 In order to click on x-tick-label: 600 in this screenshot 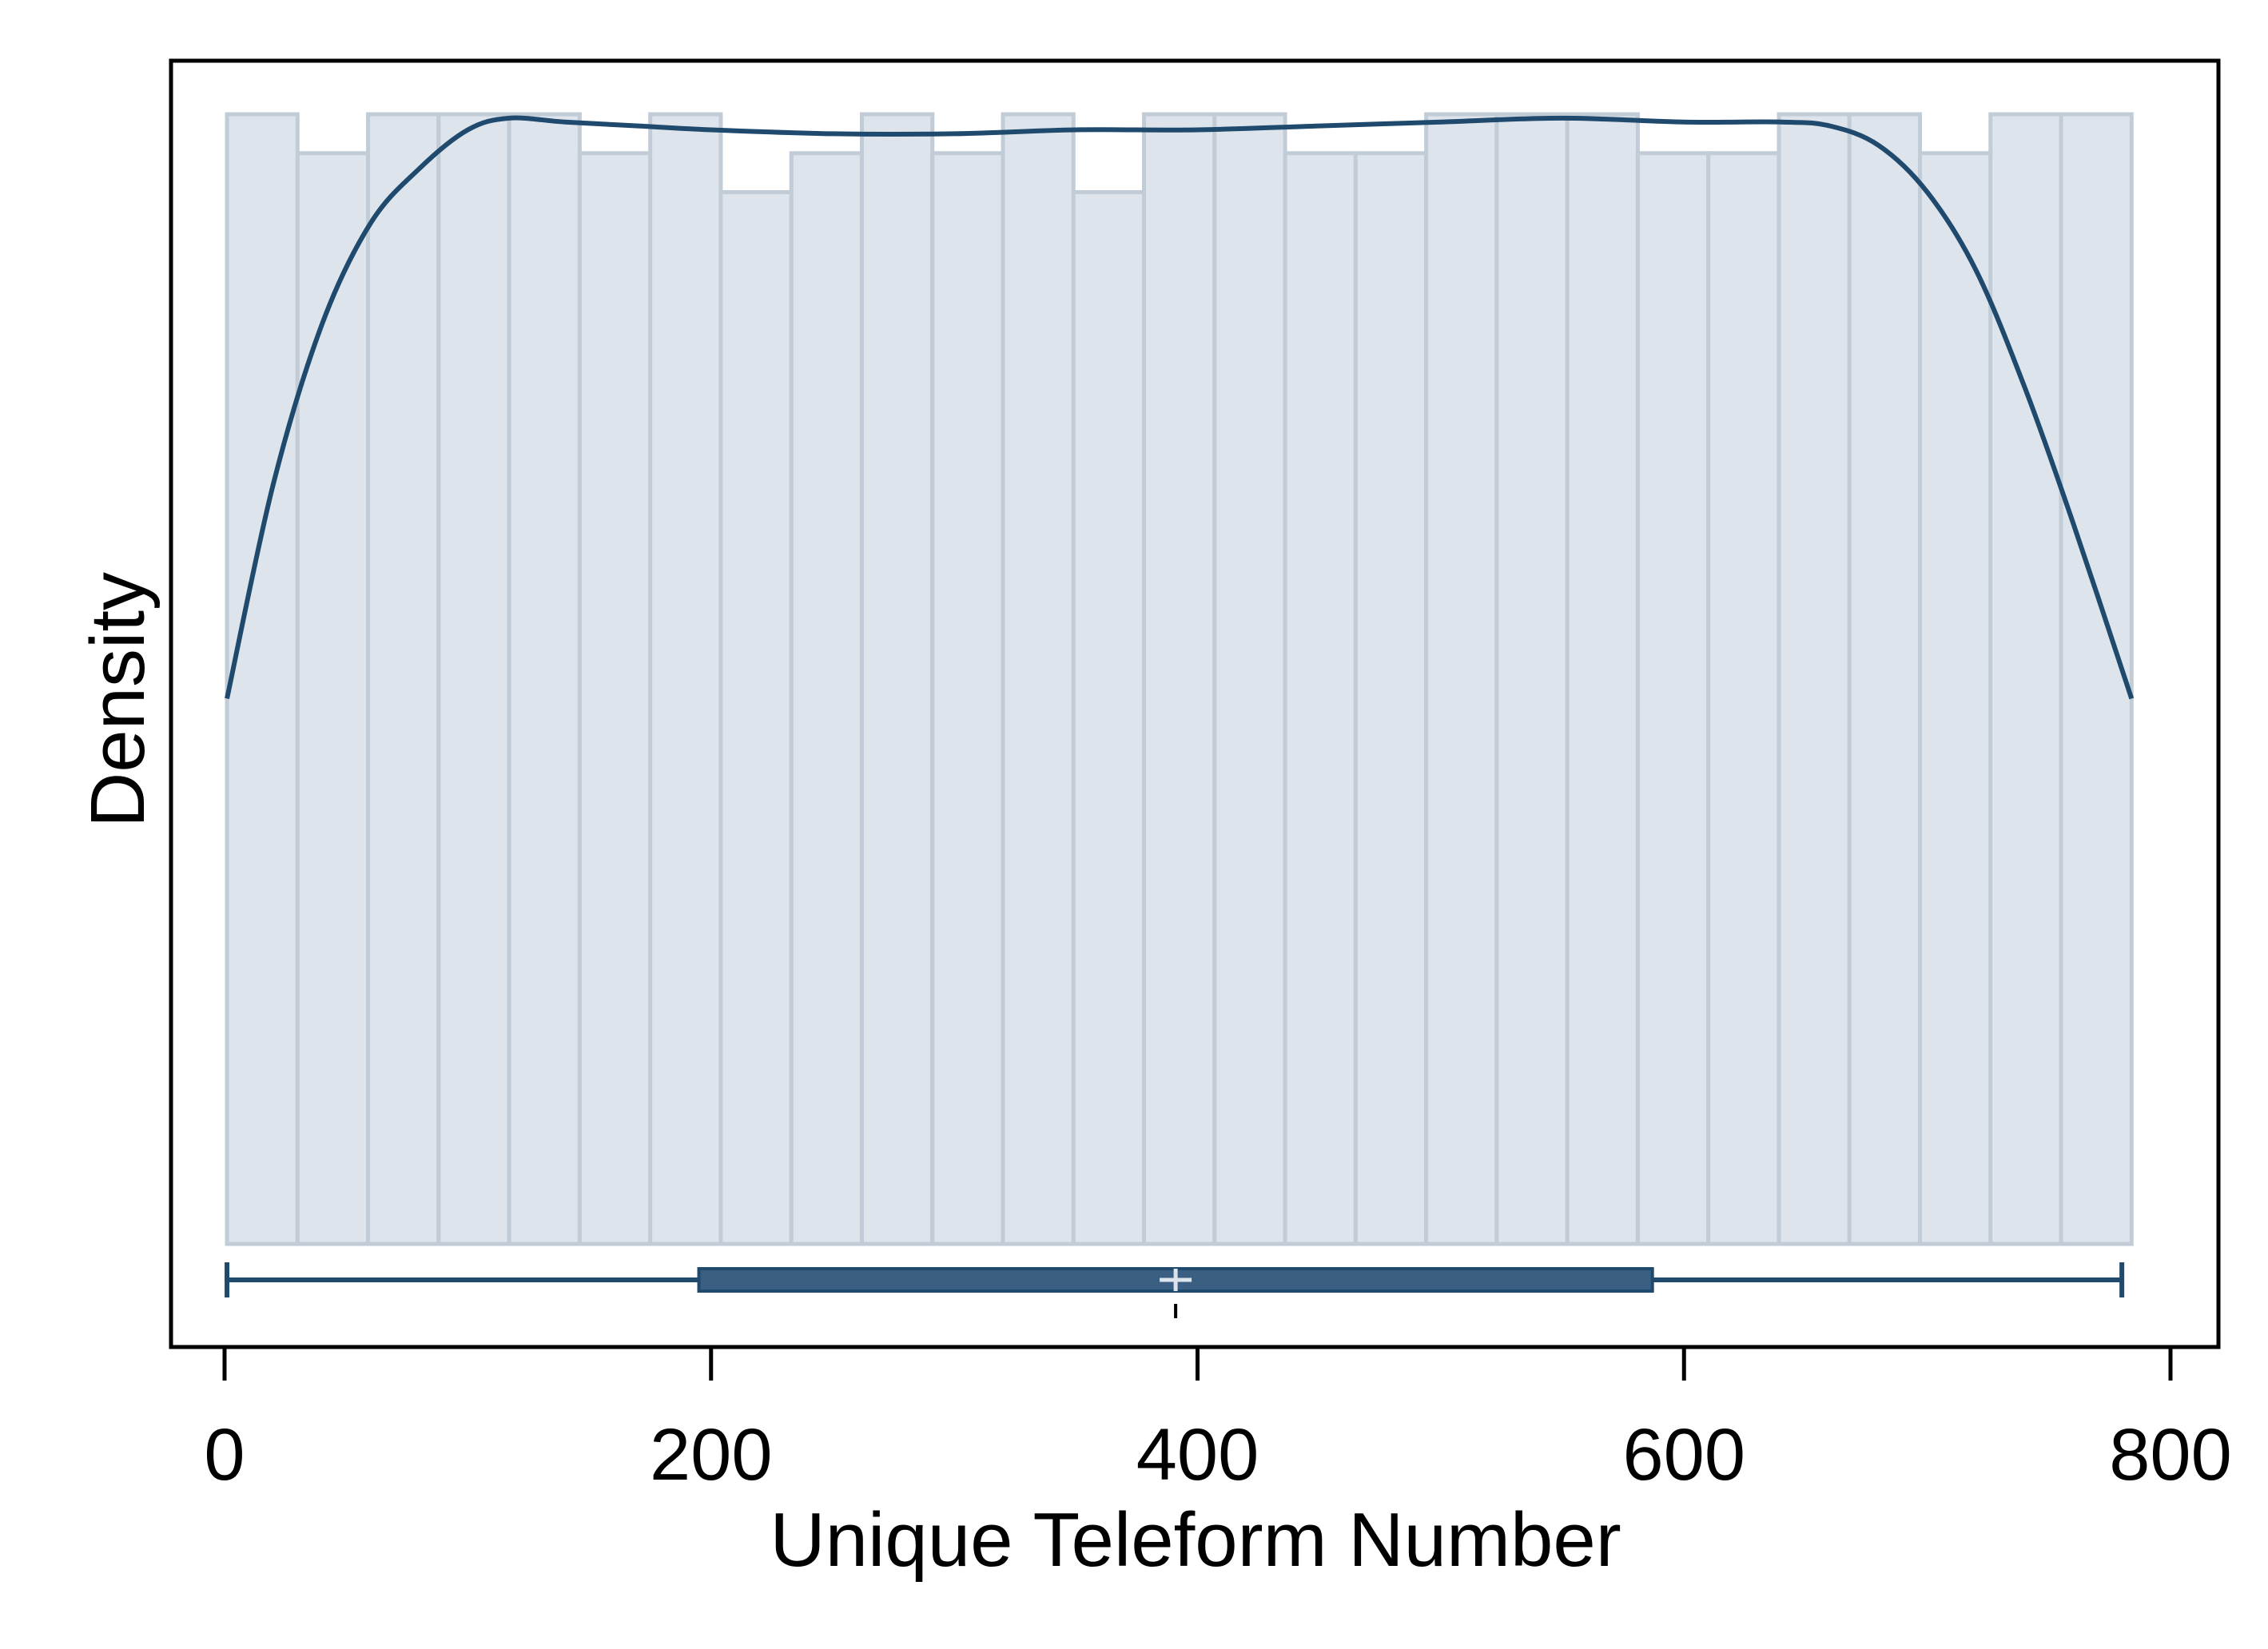, I will do `click(1685, 1455)`.